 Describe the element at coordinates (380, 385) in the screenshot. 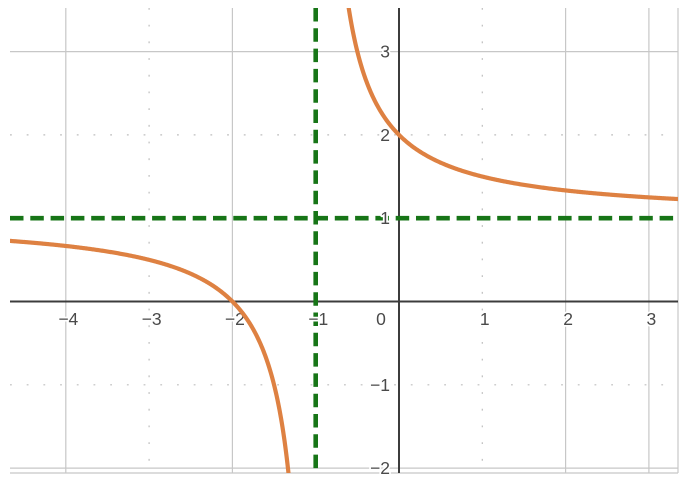

I see `y-tick-label: −1` at that location.